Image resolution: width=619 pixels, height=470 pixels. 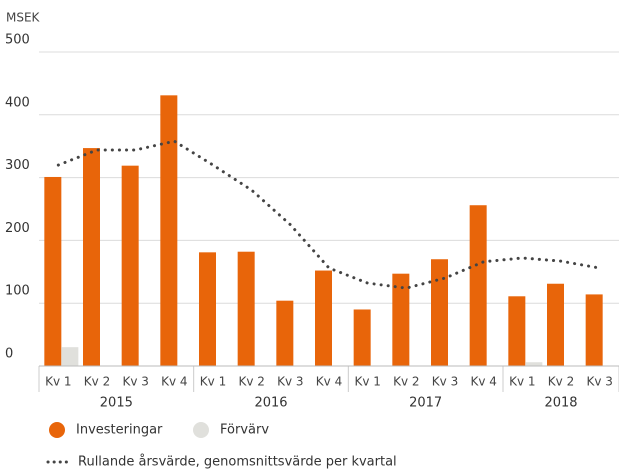 What do you see at coordinates (270, 403) in the screenshot?
I see `x-group-label: 2016` at bounding box center [270, 403].